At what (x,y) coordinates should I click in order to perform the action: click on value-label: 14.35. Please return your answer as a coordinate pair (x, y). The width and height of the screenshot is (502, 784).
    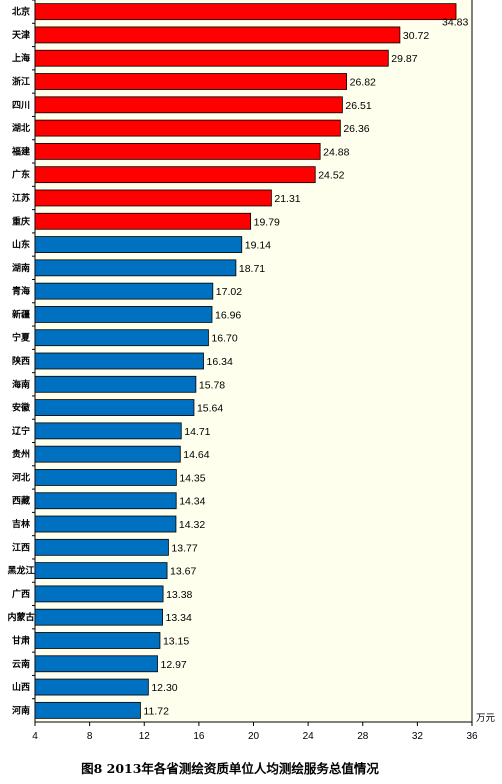
    Looking at the image, I should click on (192, 478).